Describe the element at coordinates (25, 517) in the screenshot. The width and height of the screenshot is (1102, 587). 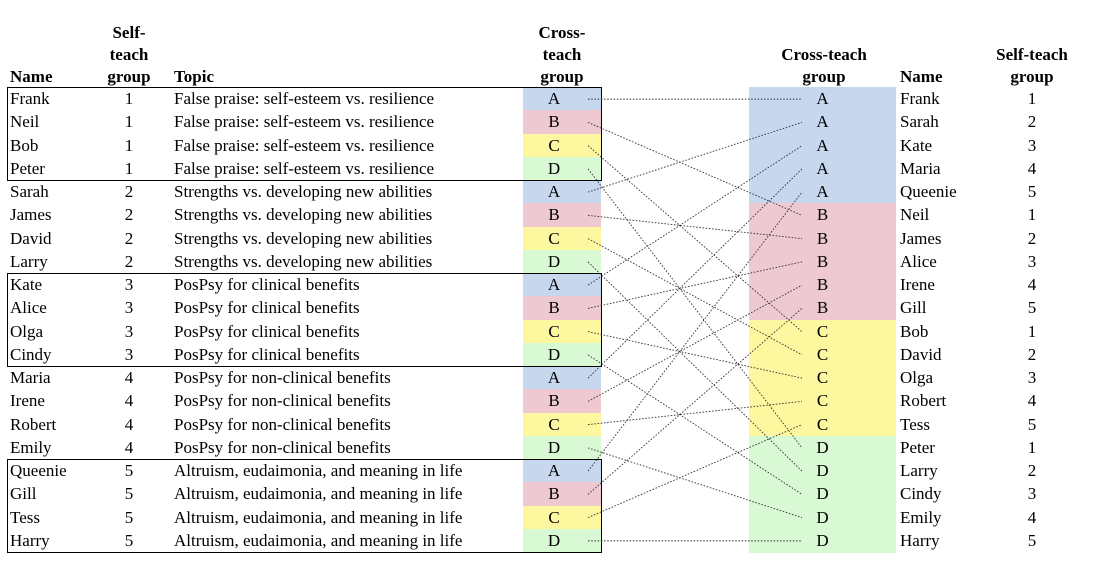
I see `left-row-name: Tess` at that location.